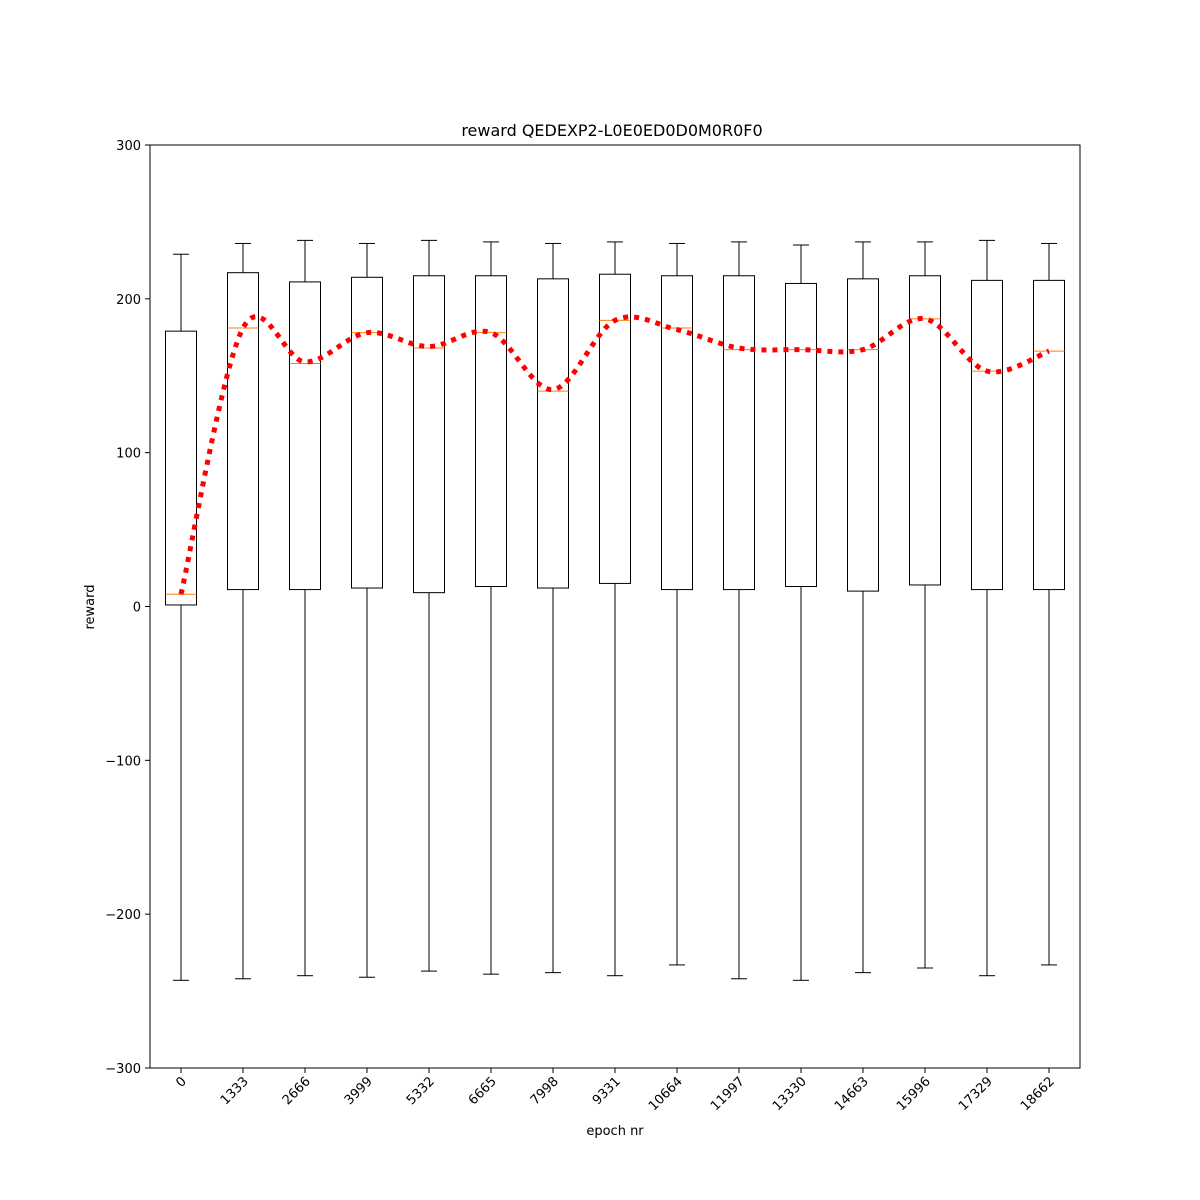 This screenshot has height=1200, width=1200. Describe the element at coordinates (615, 1131) in the screenshot. I see `x-axis-label: epoch nr` at that location.